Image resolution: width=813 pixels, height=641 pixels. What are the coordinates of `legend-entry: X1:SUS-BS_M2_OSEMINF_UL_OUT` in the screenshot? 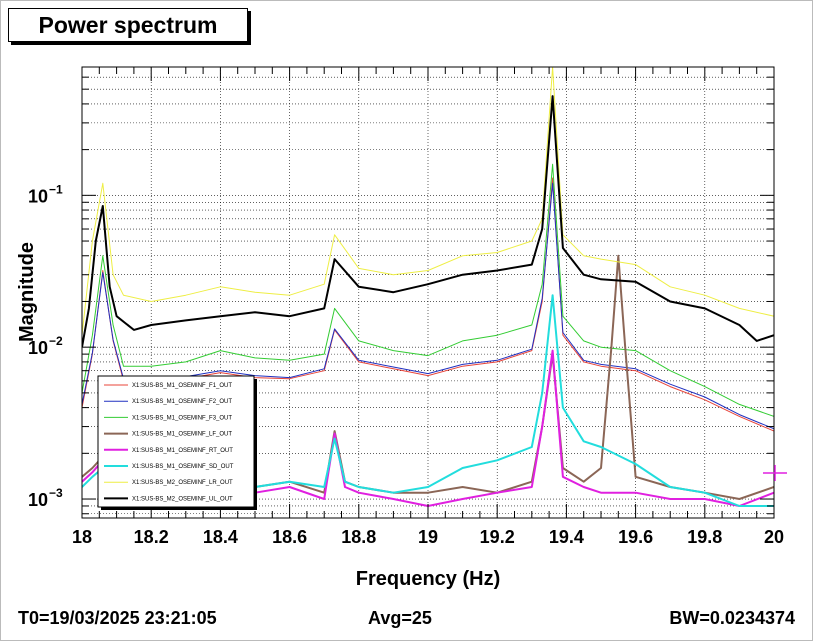 It's located at (182, 499).